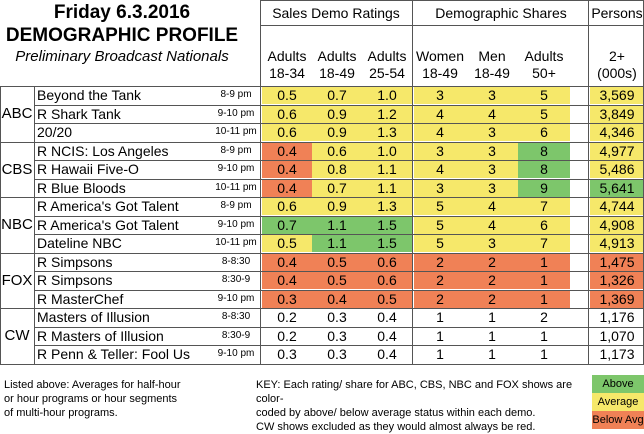 This screenshot has width=644, height=434. I want to click on table-row: R MasterChef 9-10 pm 0.3 0.4 0.5 2 2 1 1,369, so click(339, 298).